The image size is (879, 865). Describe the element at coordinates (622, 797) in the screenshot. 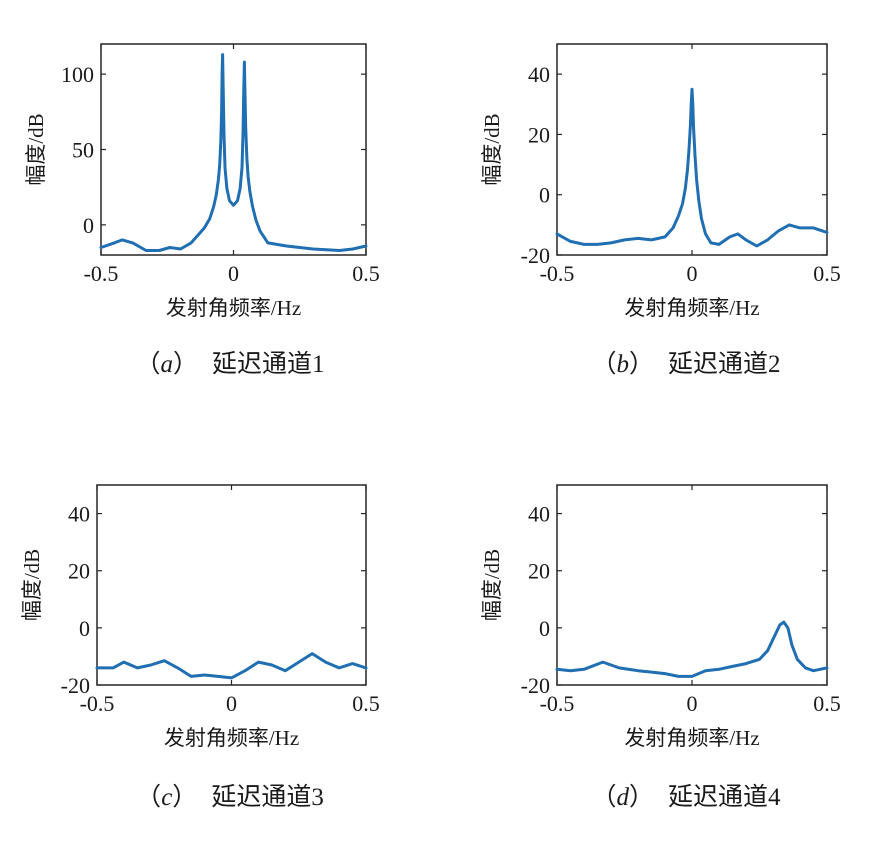

I see `caption-letter: d` at that location.